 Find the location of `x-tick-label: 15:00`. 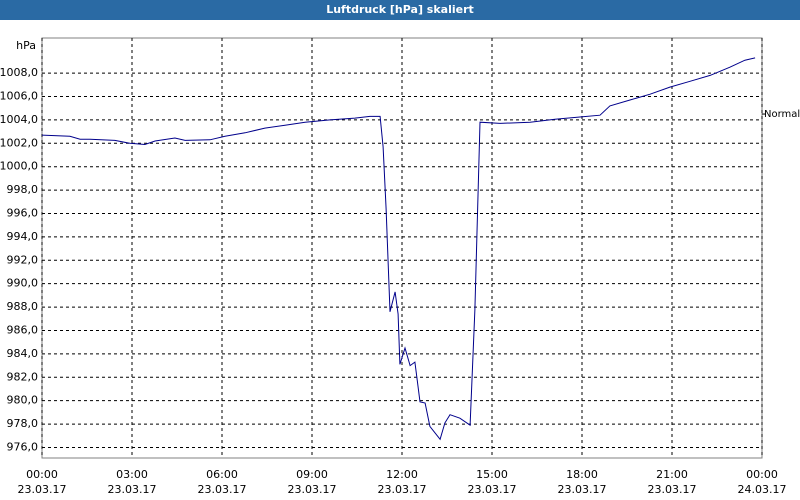

x-tick-label: 15:00 is located at coordinates (492, 474).